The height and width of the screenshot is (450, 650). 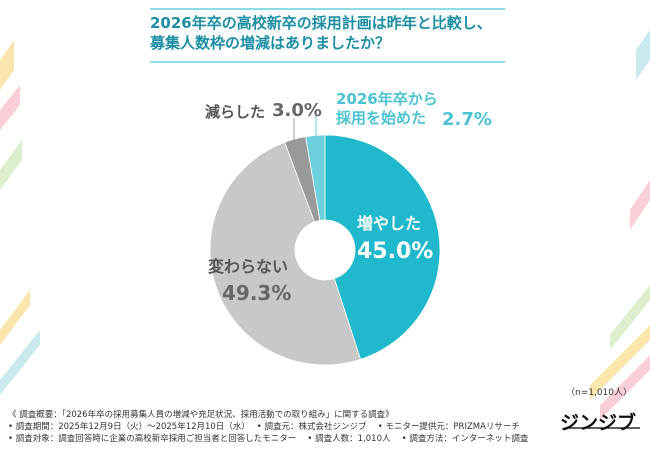 What do you see at coordinates (257, 293) in the screenshot?
I see `value-label: 49.3%` at bounding box center [257, 293].